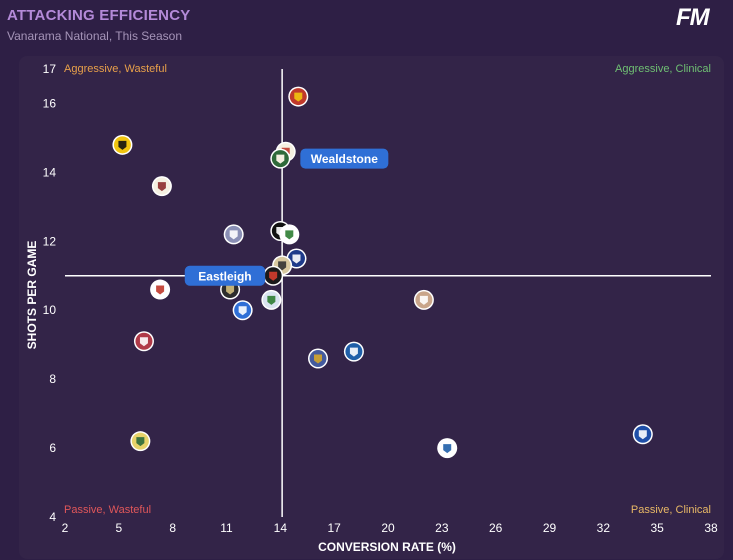 This screenshot has height=560, width=733. Describe the element at coordinates (32, 295) in the screenshot. I see `y-axis-label: SHOTS PER GAME` at that location.